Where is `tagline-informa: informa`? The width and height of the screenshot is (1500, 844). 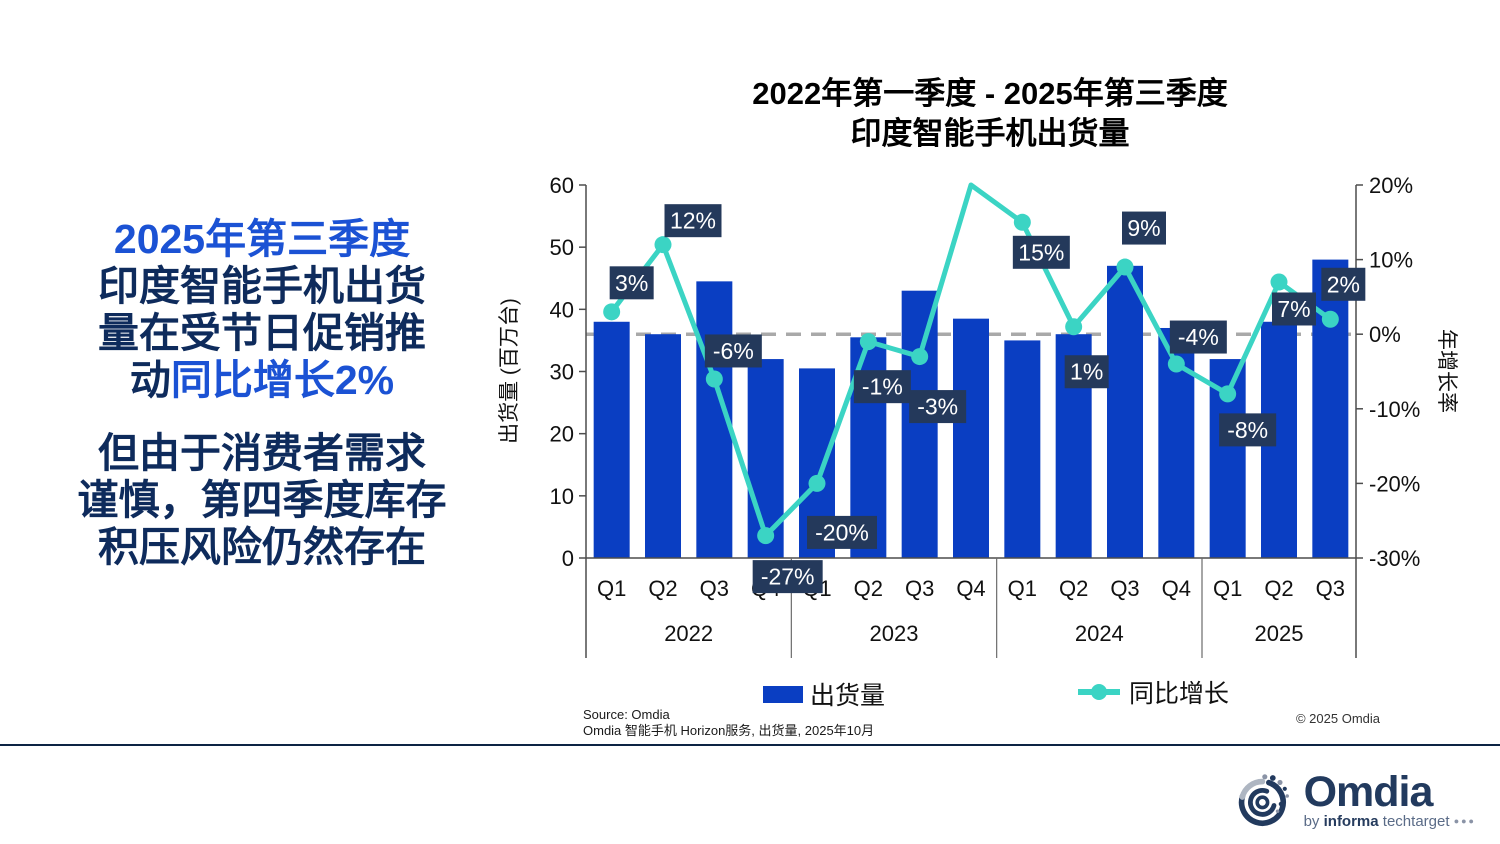
tagline-informa: informa is located at coordinates (1351, 821).